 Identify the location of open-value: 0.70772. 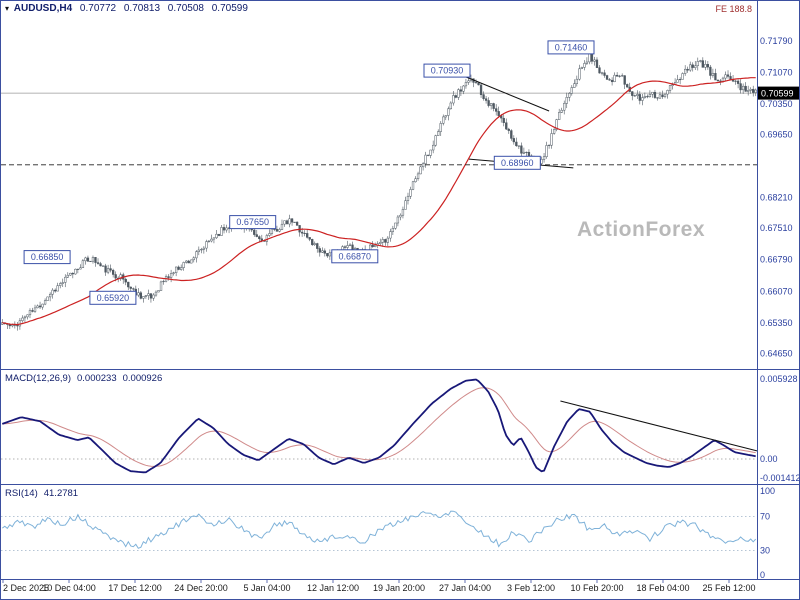
(98, 8).